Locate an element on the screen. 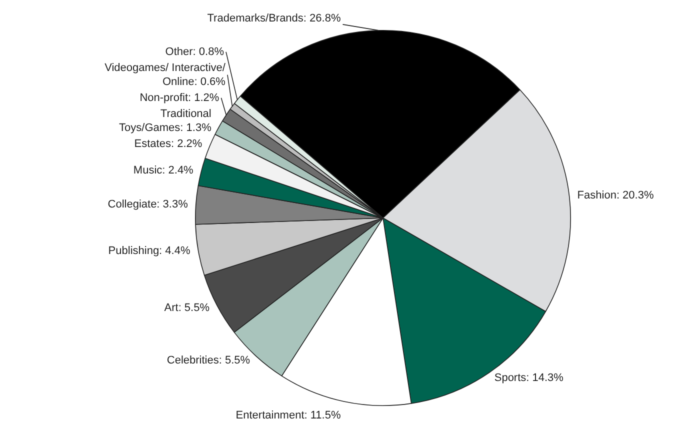  slice-label: Estates: 2.2% is located at coordinates (168, 144).